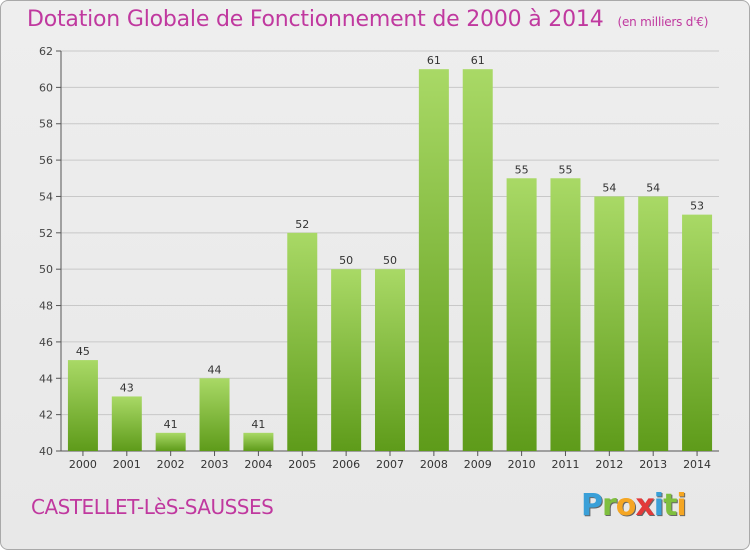 This screenshot has height=550, width=750. Describe the element at coordinates (215, 464) in the screenshot. I see `x-tick-label: 2003` at that location.